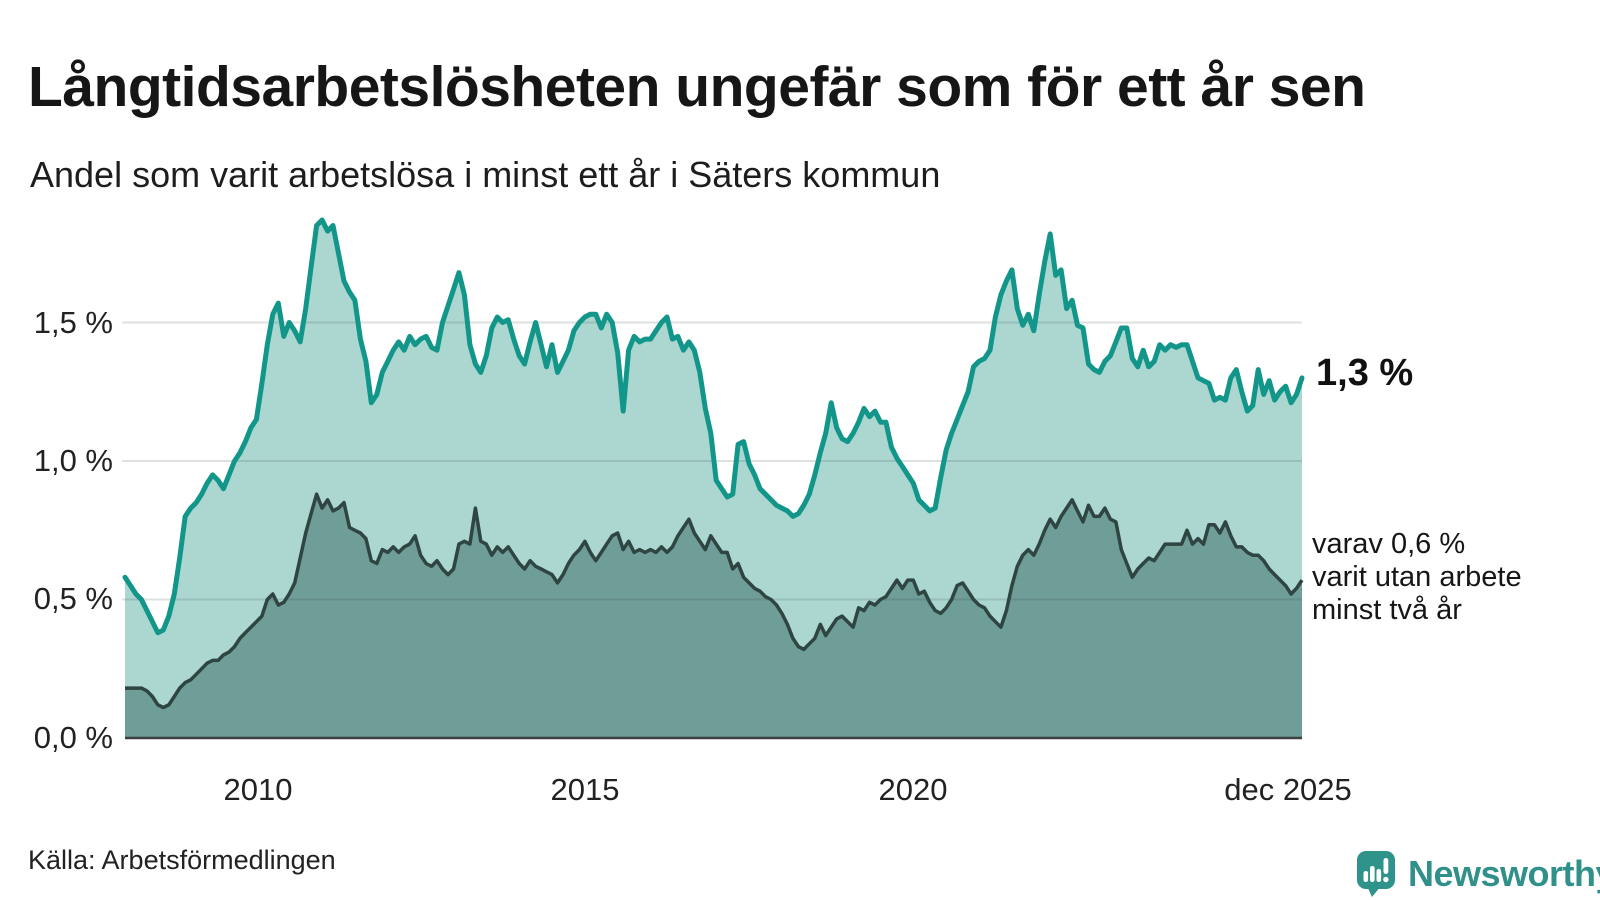 Image resolution: width=1600 pixels, height=900 pixels. Describe the element at coordinates (913, 789) in the screenshot. I see `x-tick-2020: 2020` at that location.